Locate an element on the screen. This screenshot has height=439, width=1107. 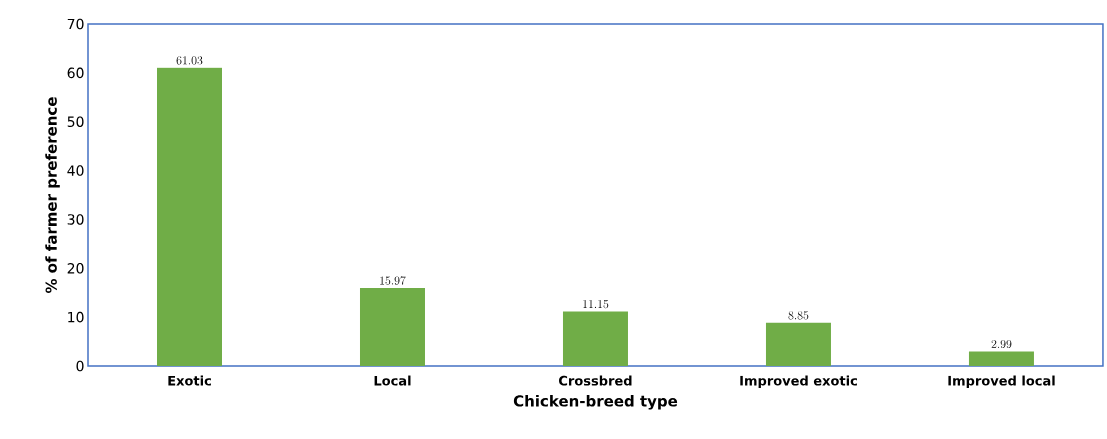
data-label: 15.97 is located at coordinates (393, 280).